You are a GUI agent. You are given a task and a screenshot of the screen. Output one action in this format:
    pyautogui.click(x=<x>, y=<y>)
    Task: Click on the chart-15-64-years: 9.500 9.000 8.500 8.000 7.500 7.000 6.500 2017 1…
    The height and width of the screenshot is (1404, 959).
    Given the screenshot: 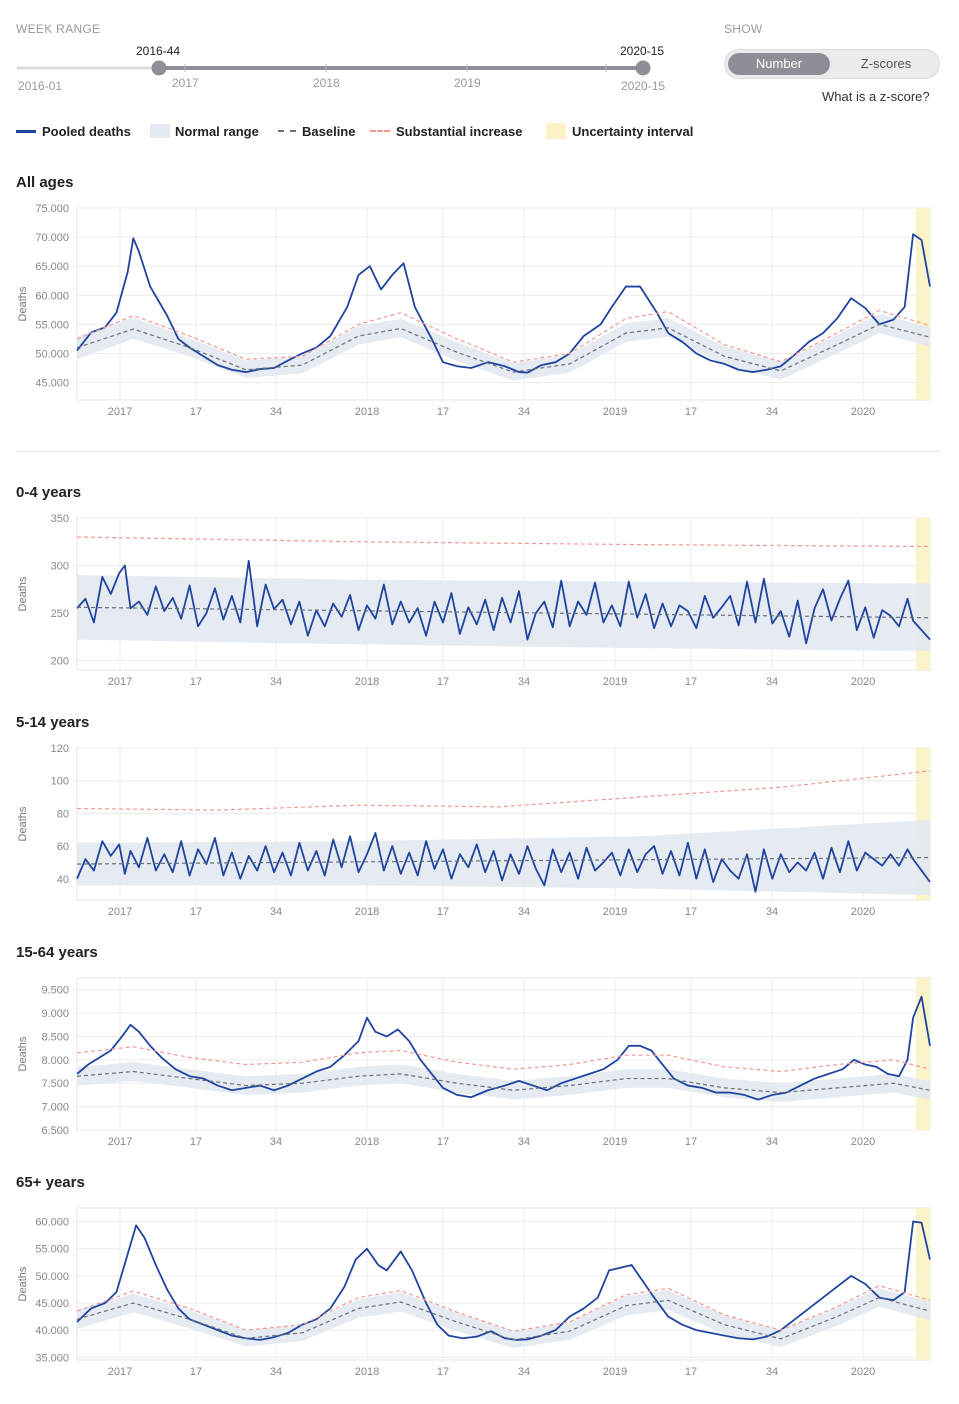 What is the action you would take?
    pyautogui.click(x=474, y=1062)
    